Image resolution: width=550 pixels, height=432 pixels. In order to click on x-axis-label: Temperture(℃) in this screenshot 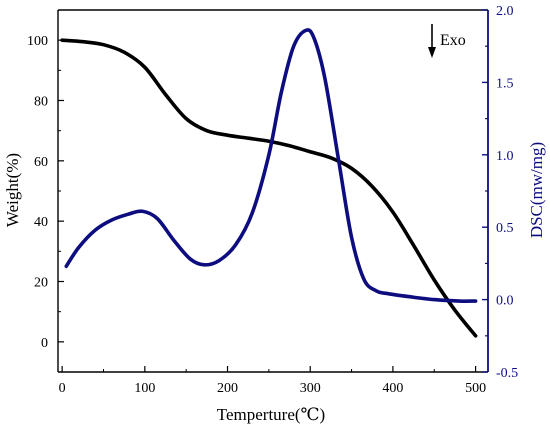, I will do `click(271, 414)`.